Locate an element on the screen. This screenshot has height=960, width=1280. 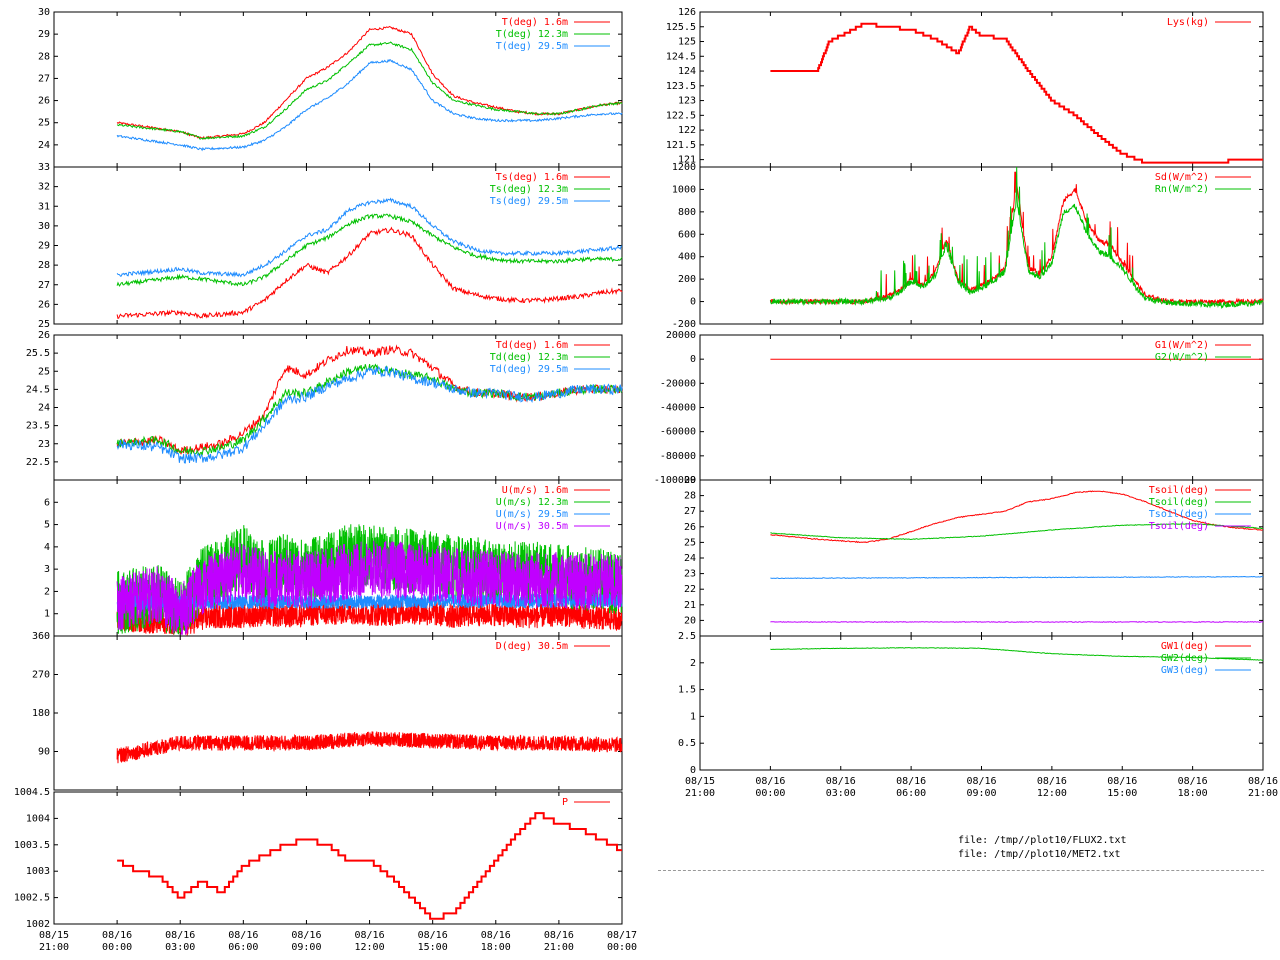
ytick-label-Lys: 125 is located at coordinates (687, 42).